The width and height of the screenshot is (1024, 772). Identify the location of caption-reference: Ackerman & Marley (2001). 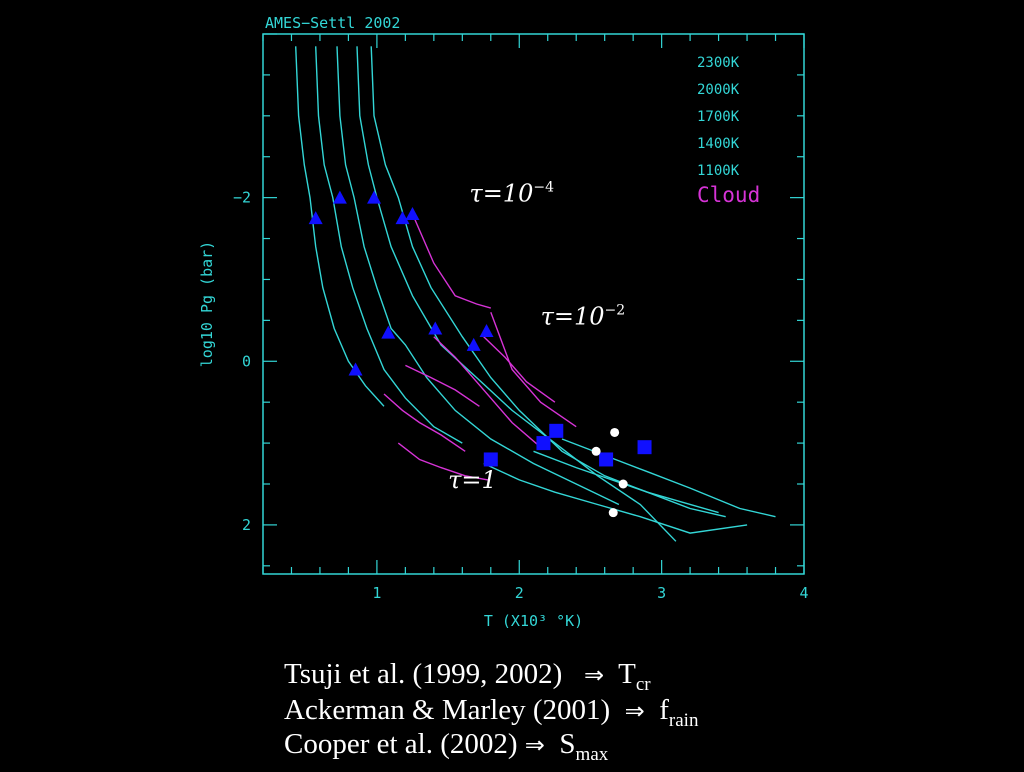
(447, 710).